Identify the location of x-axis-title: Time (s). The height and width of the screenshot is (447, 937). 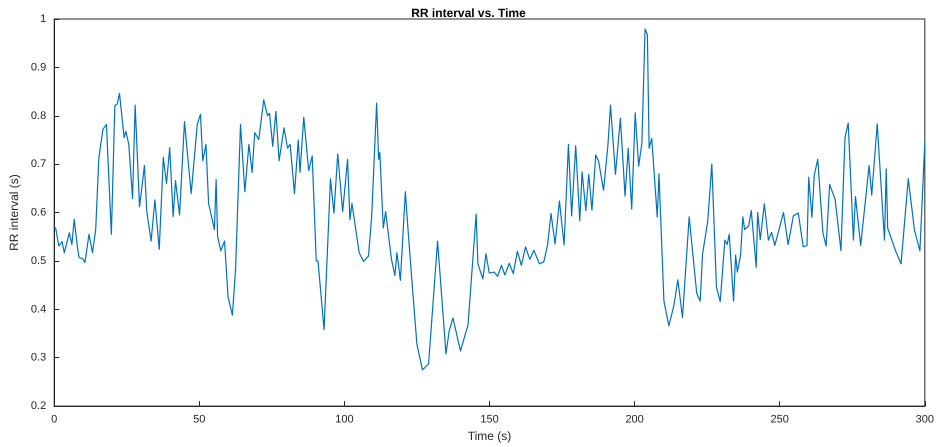
(490, 436).